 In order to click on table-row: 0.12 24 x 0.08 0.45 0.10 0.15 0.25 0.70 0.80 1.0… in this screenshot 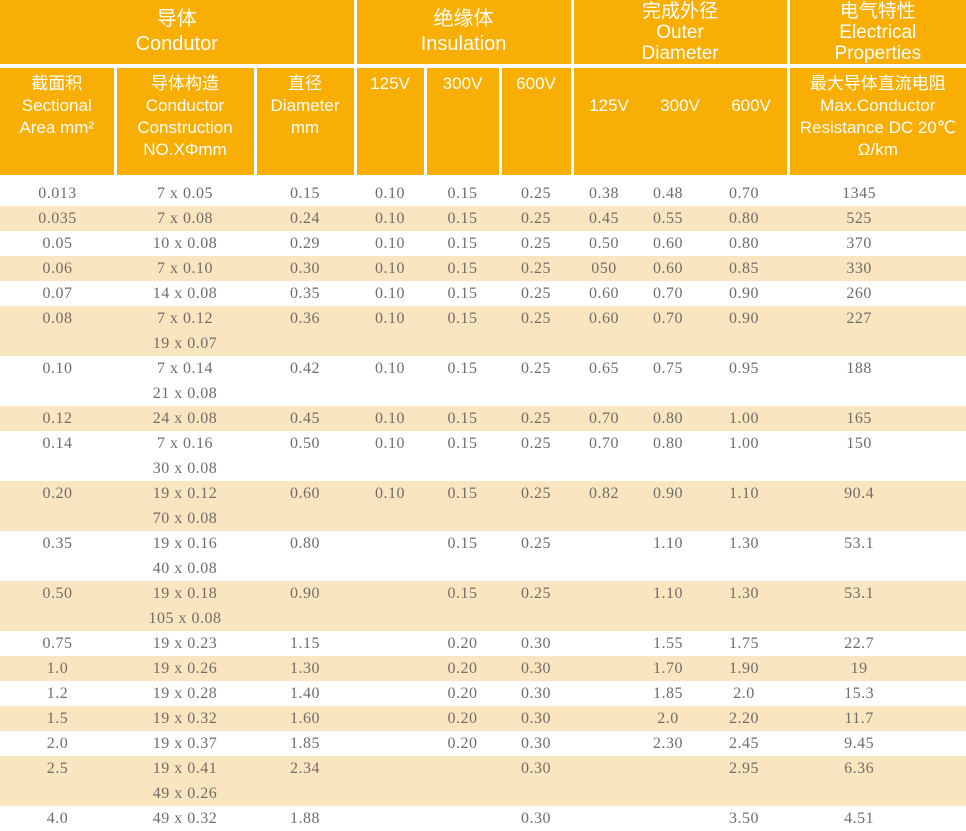, I will do `click(483, 418)`.